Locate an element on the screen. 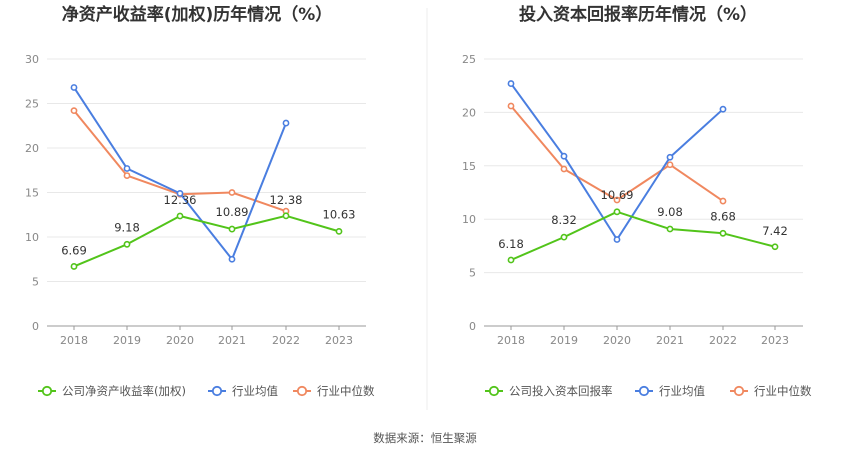  data-label: 6.18 is located at coordinates (511, 244).